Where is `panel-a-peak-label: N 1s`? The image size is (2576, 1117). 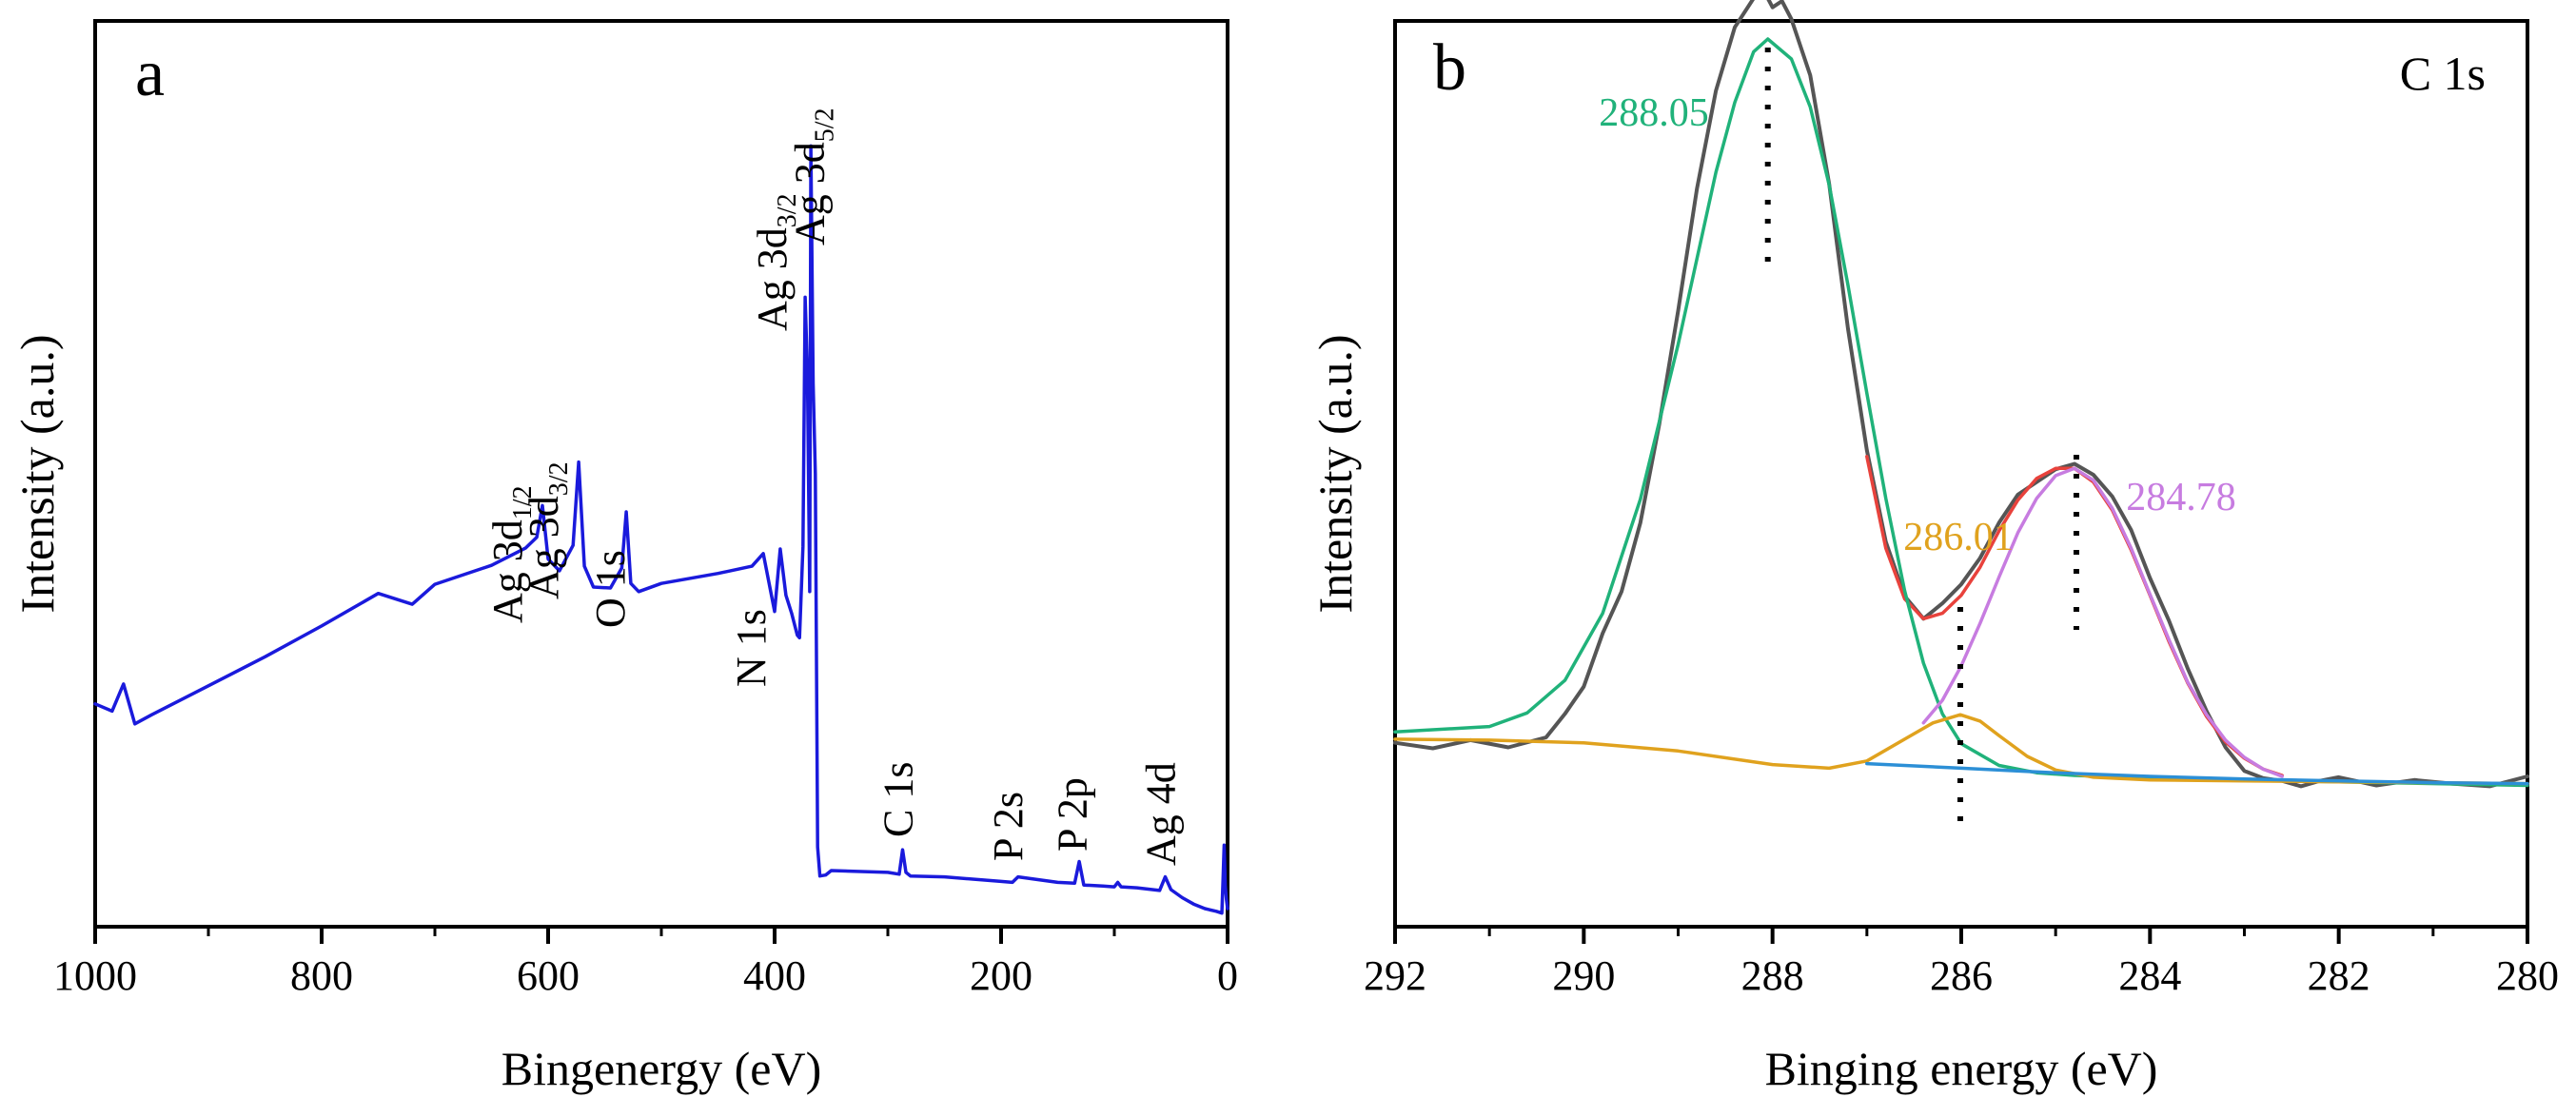 panel-a-peak-label: N 1s is located at coordinates (751, 648).